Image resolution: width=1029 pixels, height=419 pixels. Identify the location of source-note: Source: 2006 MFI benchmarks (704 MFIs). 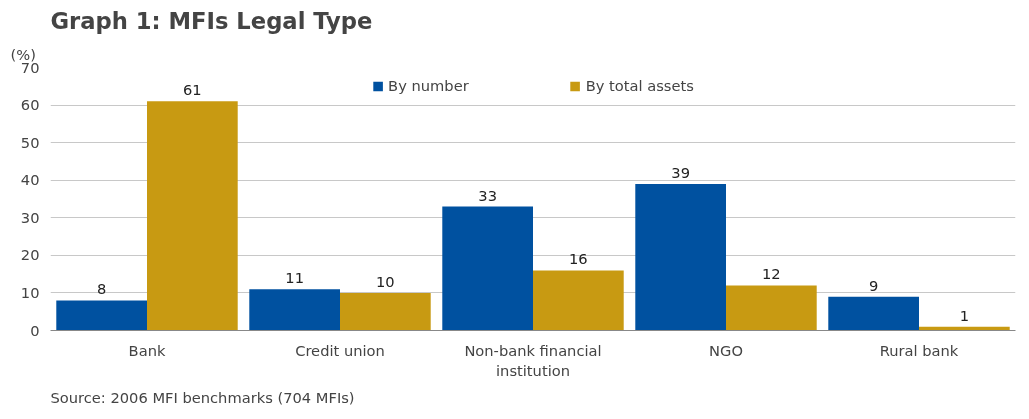
(202, 397).